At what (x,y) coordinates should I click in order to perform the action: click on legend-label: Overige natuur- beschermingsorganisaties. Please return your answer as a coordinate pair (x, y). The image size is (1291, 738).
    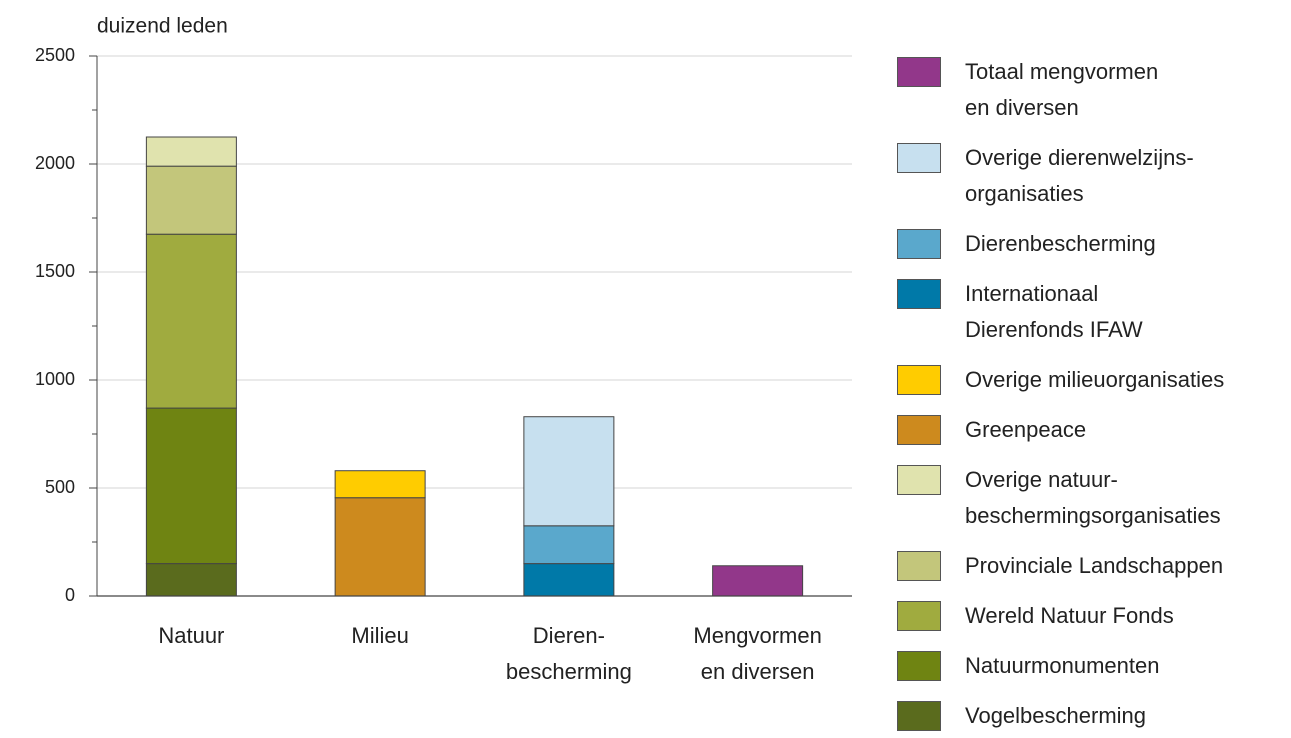
    Looking at the image, I should click on (1093, 497).